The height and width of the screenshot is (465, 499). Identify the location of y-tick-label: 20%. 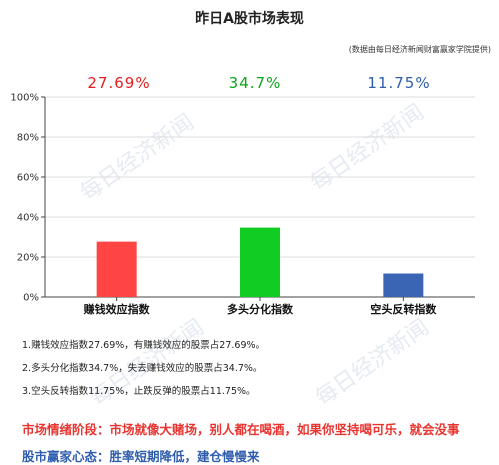
(28, 258).